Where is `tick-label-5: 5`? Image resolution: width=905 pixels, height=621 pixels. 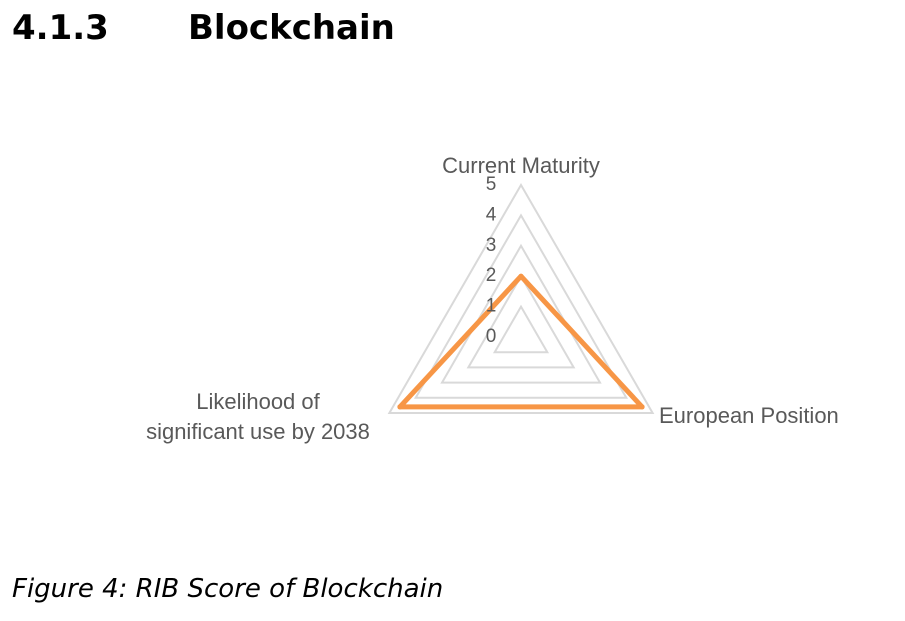 tick-label-5: 5 is located at coordinates (491, 184).